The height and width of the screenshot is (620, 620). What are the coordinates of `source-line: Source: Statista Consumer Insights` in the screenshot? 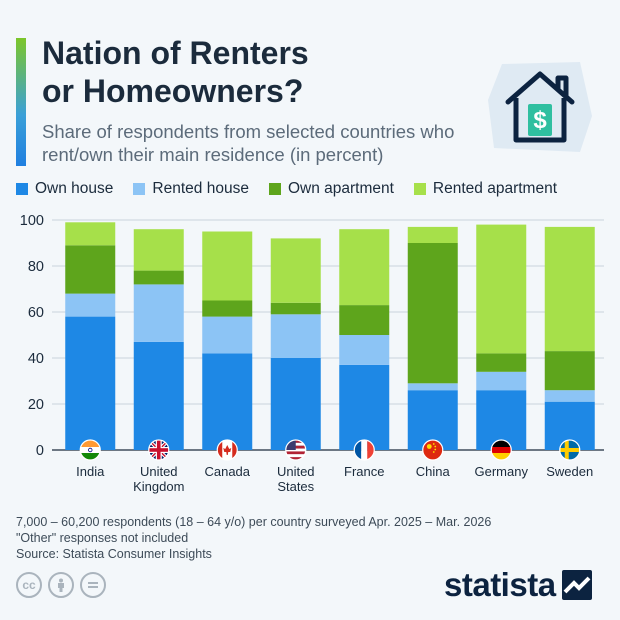 It's located at (114, 554).